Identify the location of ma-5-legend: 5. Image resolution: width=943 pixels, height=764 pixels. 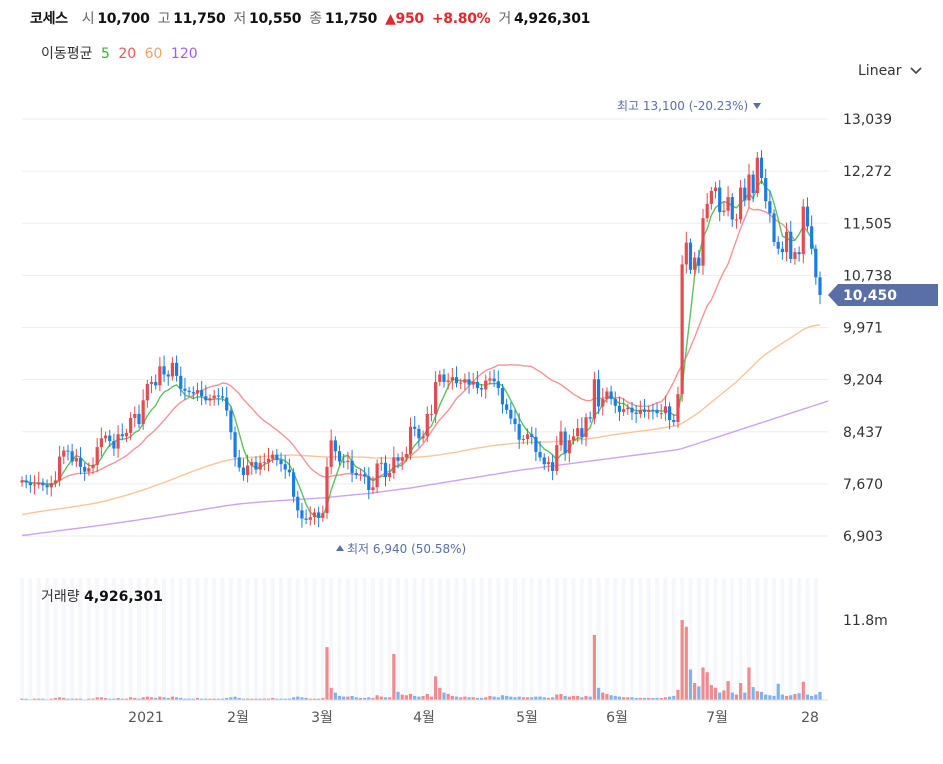
(105, 54).